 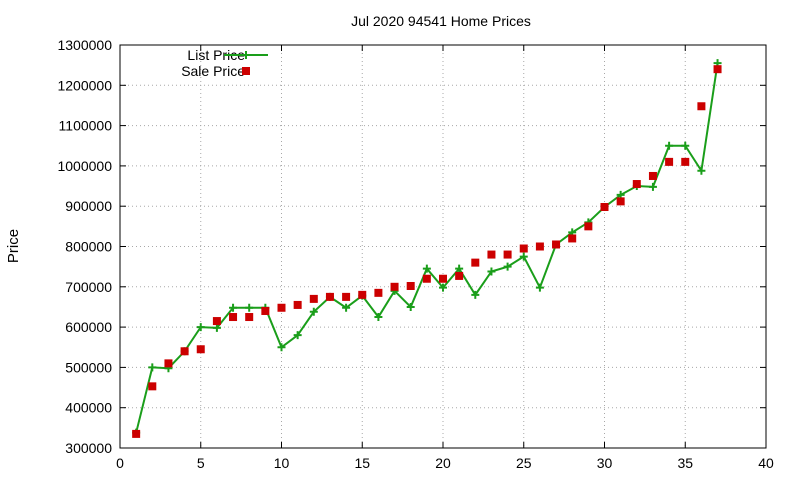 What do you see at coordinates (246, 55) in the screenshot?
I see `legend-marker-list-price` at bounding box center [246, 55].